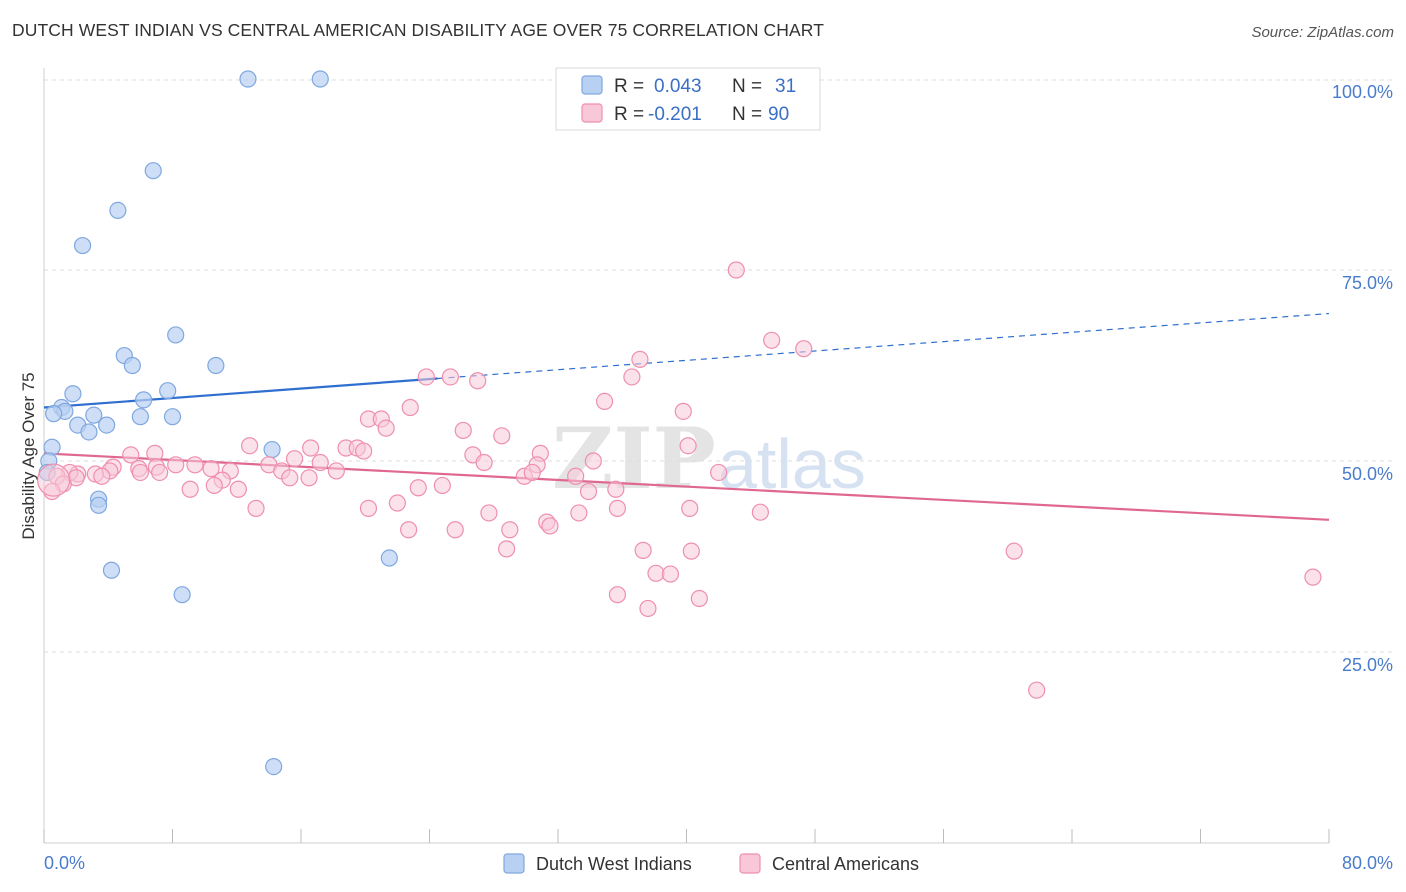  I want to click on trend-line-dutch-west-indians, so click(240, 393).